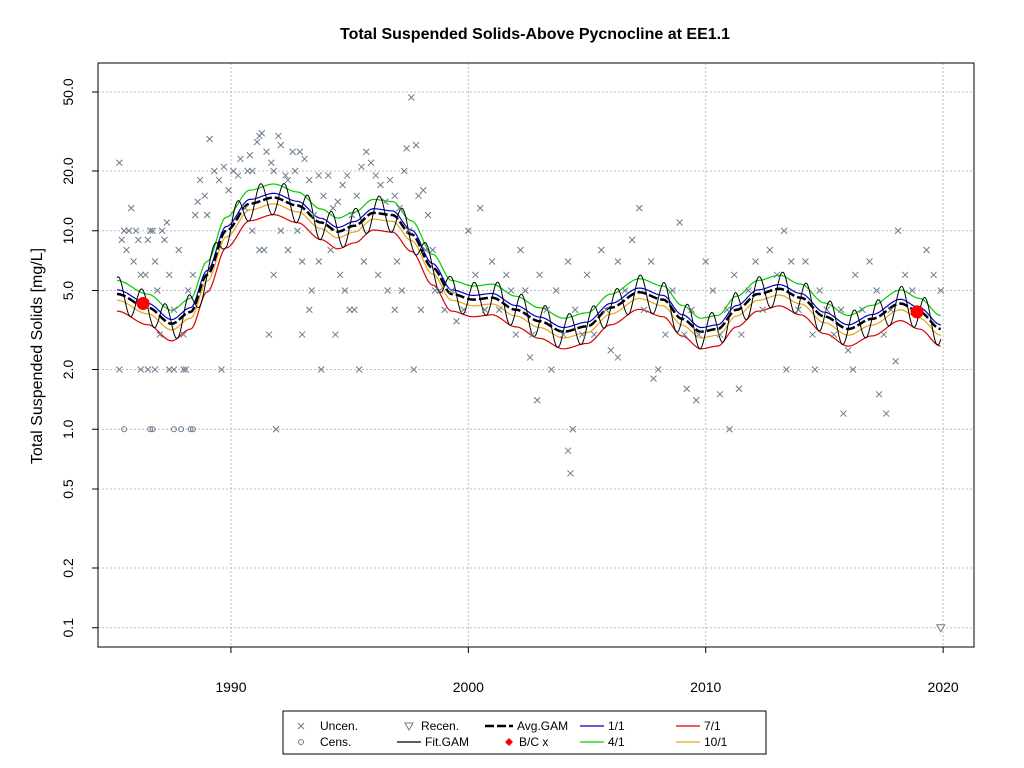 Image resolution: width=1024 pixels, height=768 pixels. Describe the element at coordinates (68, 429) in the screenshot. I see `y-tick-label: 1.0` at that location.